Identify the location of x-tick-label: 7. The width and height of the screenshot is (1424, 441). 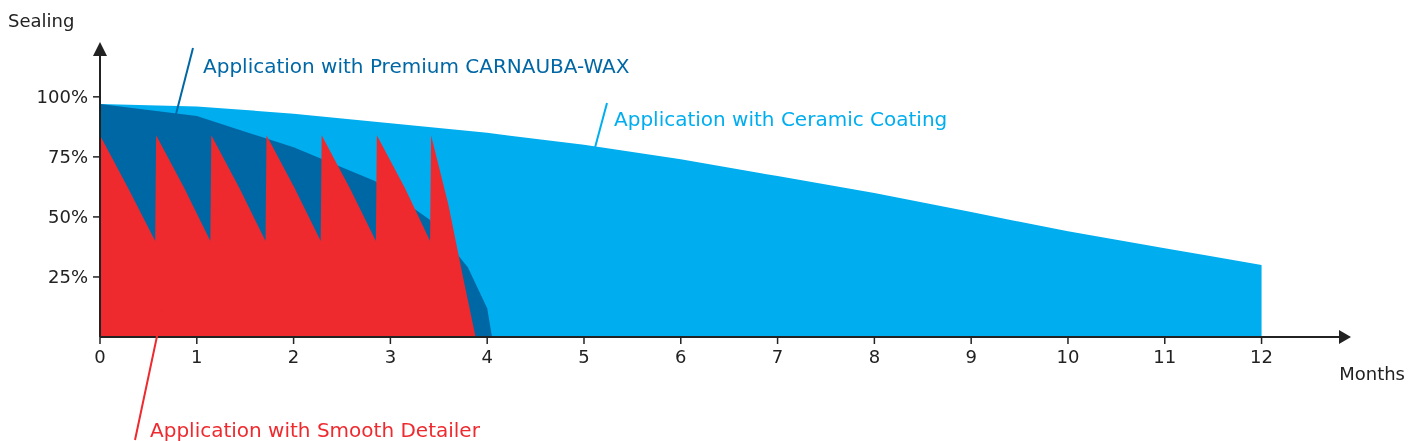
(777, 356).